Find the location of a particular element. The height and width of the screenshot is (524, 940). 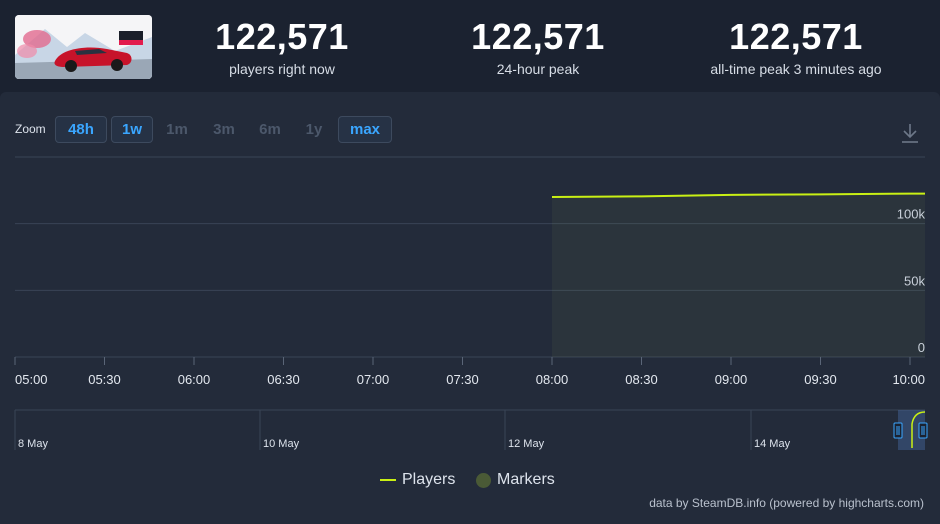

x-tick-label-10:00: 10:00 is located at coordinates (908, 379).